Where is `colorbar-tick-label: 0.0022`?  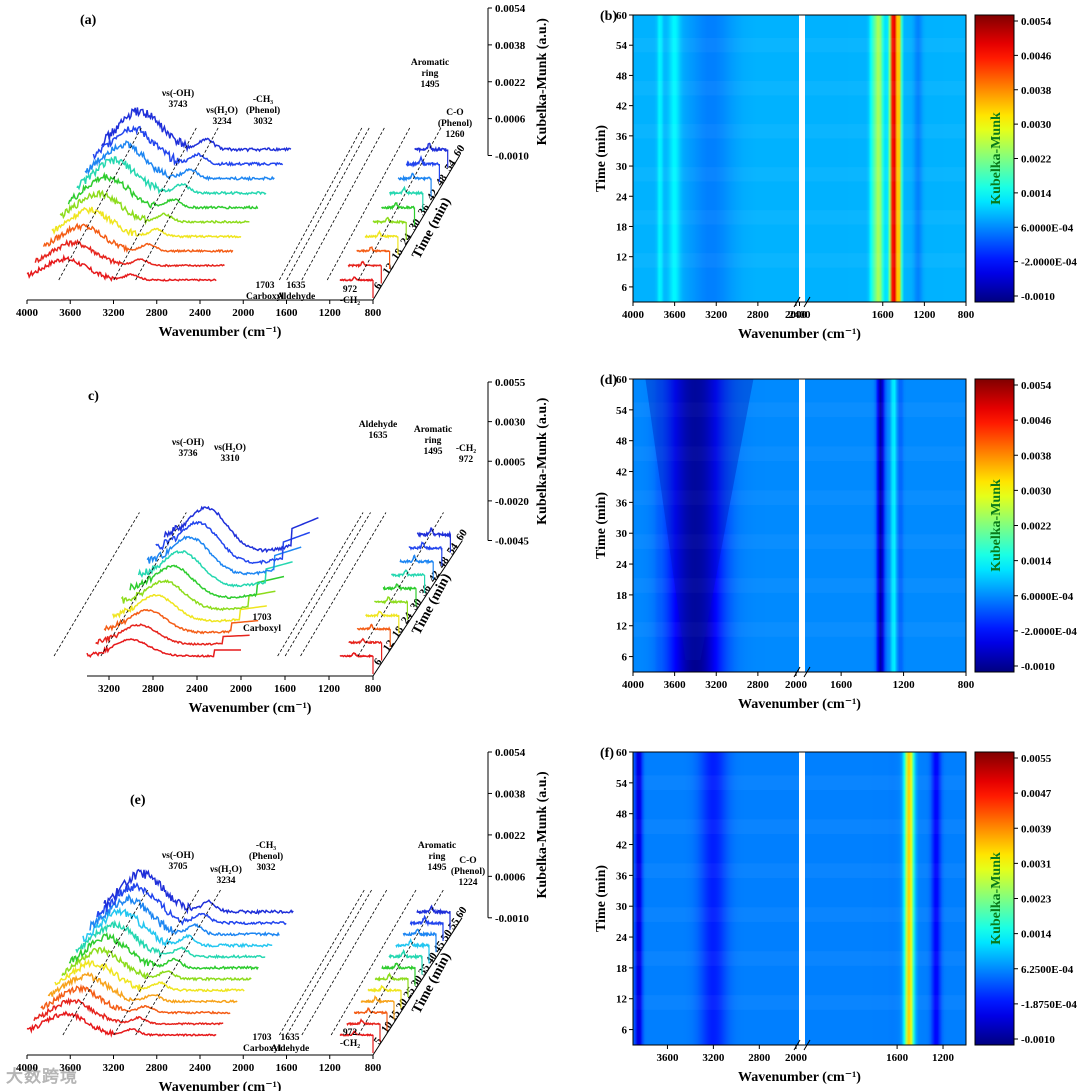 colorbar-tick-label: 0.0022 is located at coordinates (1036, 160).